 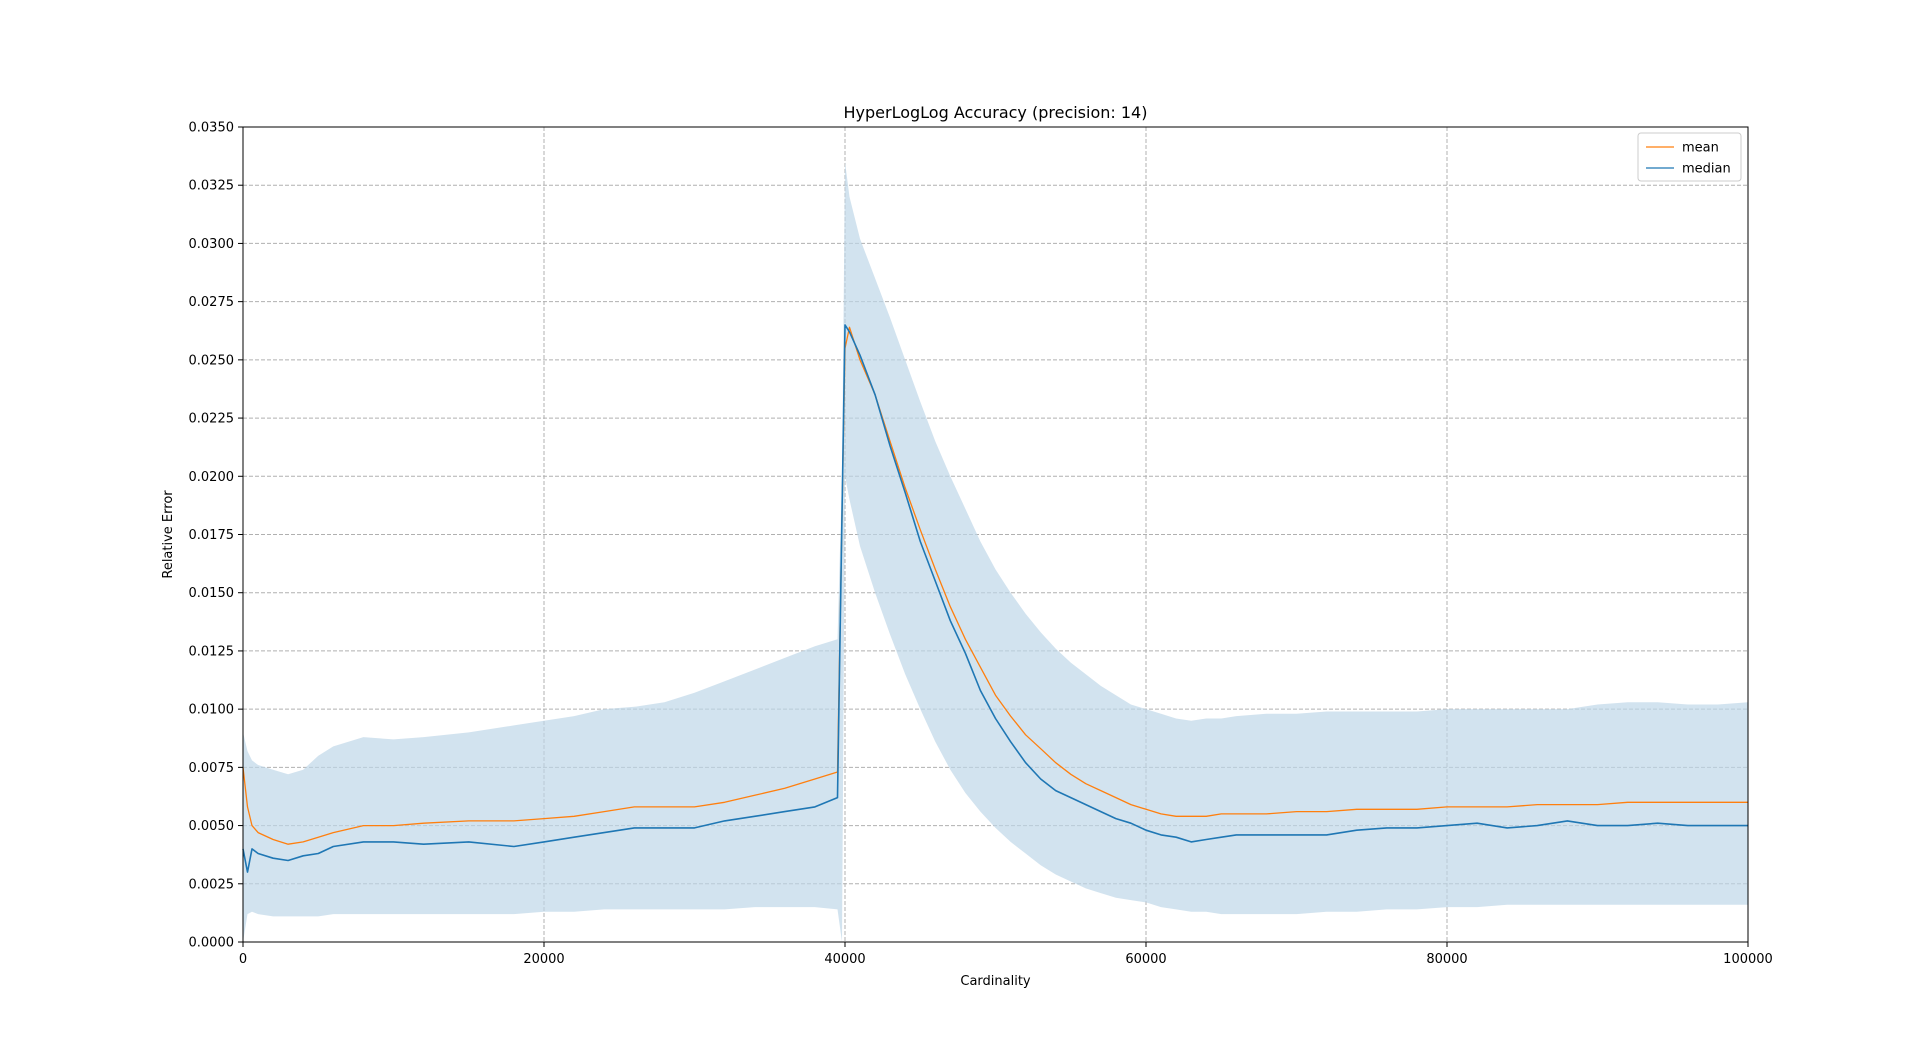 What do you see at coordinates (1006, 954) in the screenshot?
I see `x-axis-ticks: 0 20000 40000 60000 80000 100000` at bounding box center [1006, 954].